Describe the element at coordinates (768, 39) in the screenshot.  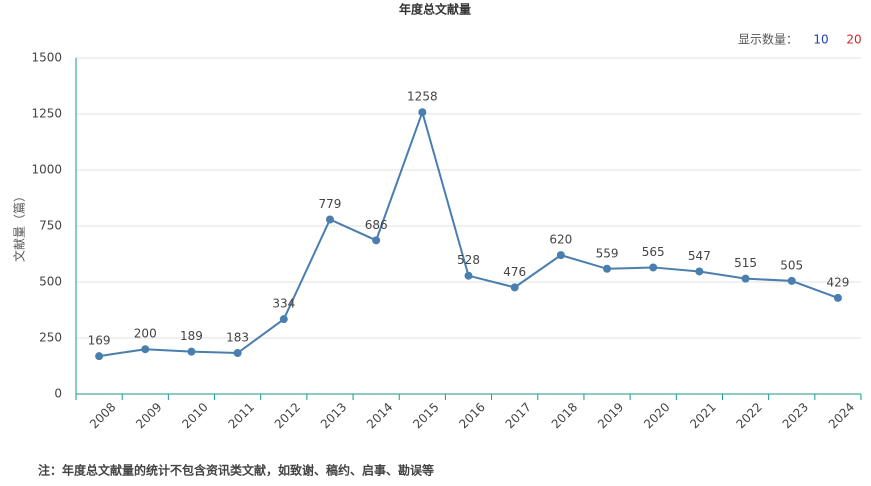
I see `display-count-label: 显示数量：` at that location.